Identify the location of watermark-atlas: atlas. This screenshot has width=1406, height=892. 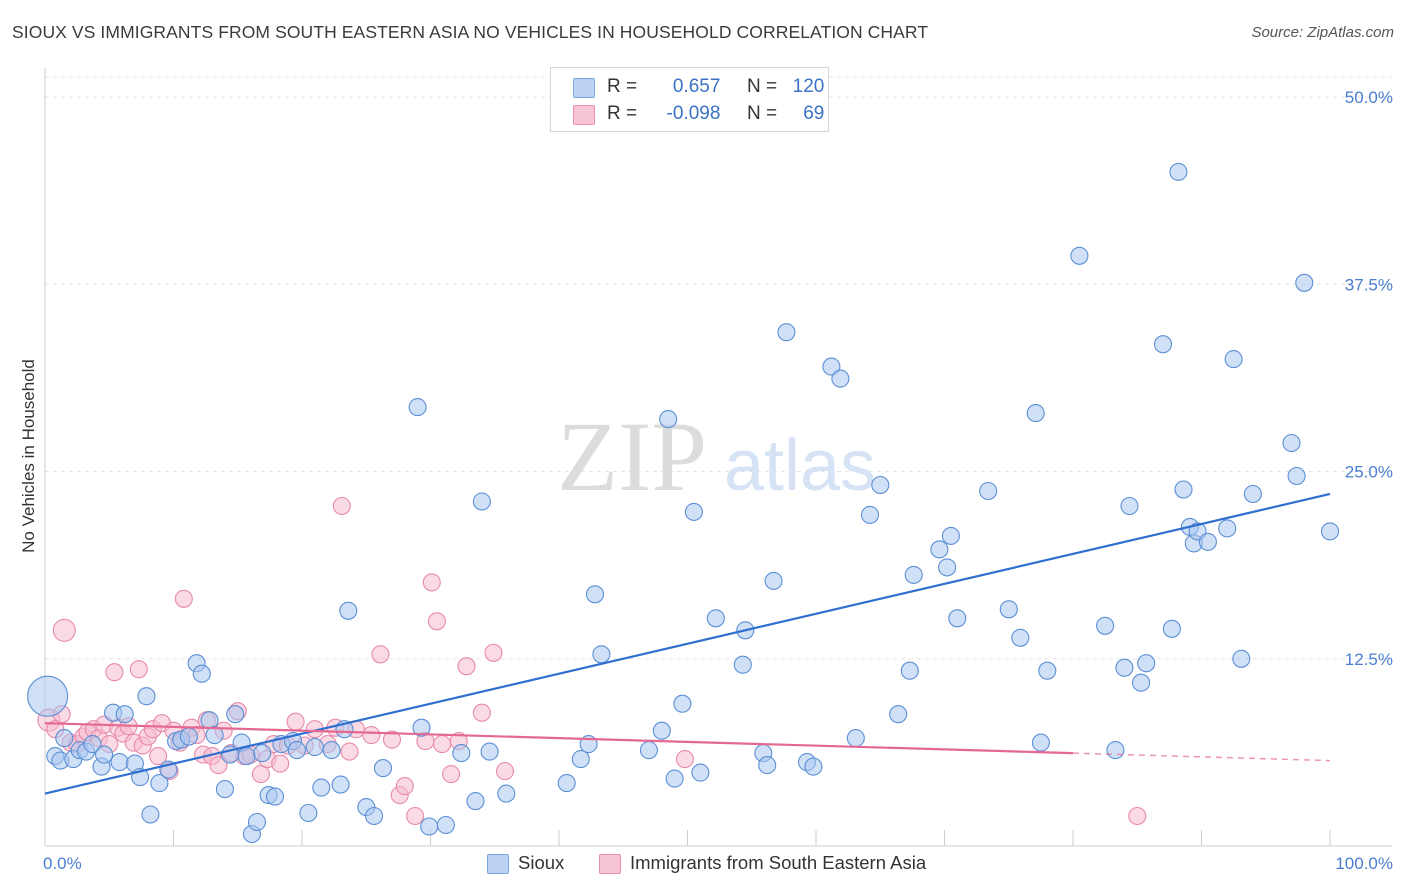
(800, 466).